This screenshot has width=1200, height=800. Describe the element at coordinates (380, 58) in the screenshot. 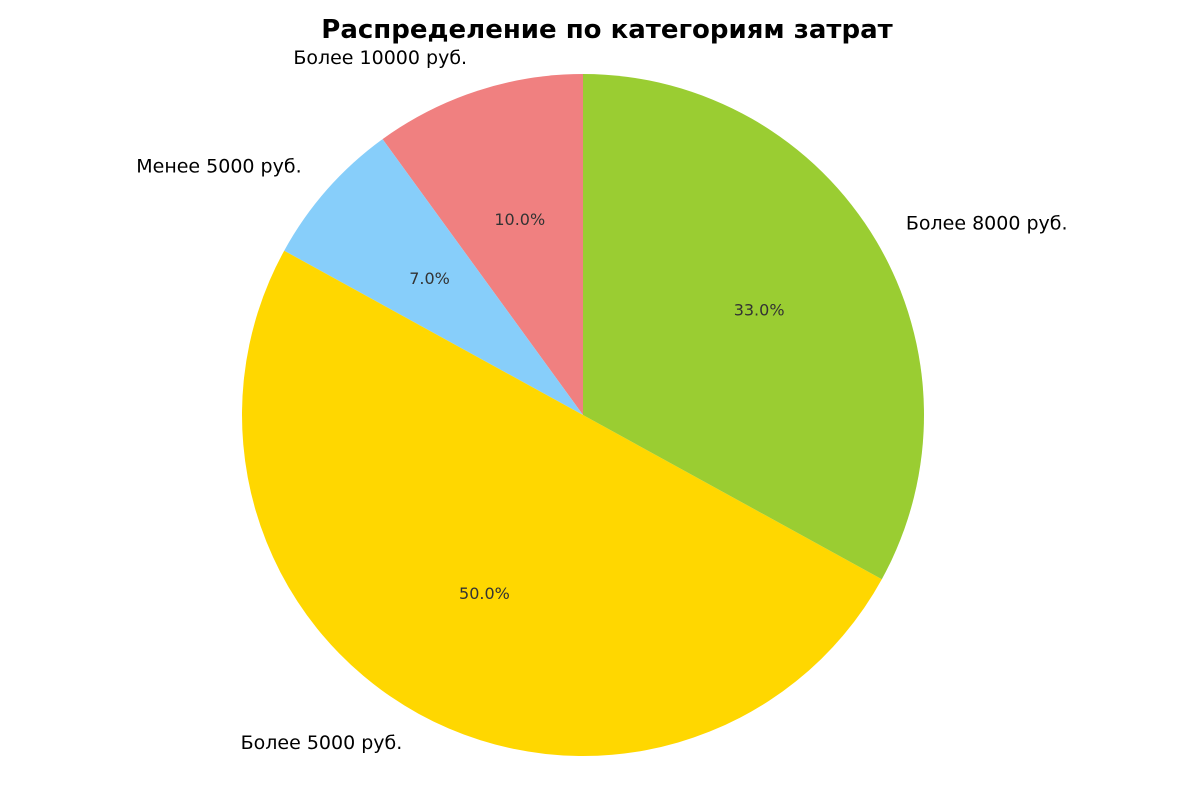

I see `slice-label: Более 10000 руб.` at that location.